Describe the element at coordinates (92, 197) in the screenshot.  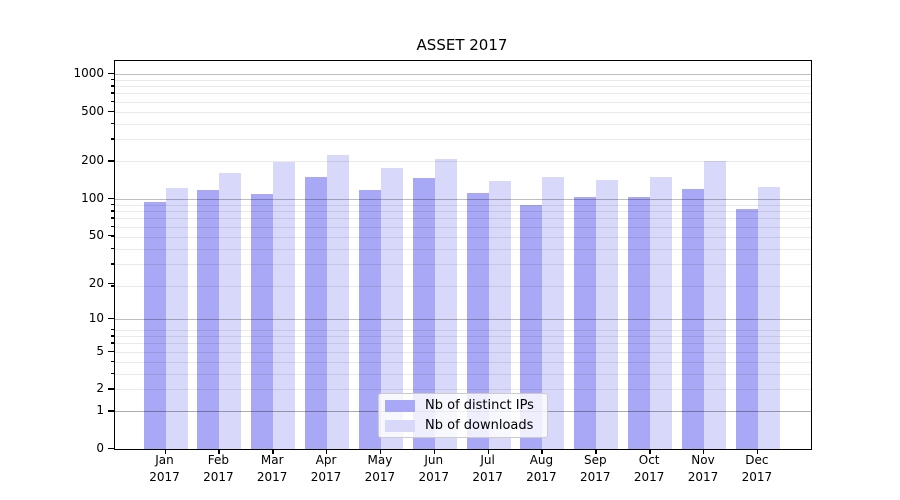
I see `y-tick-label: 100` at that location.